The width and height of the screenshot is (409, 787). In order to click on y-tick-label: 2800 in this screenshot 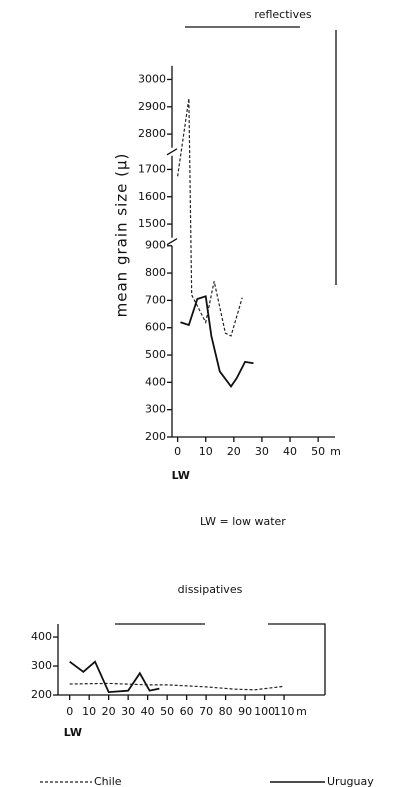, I will do `click(152, 133)`.